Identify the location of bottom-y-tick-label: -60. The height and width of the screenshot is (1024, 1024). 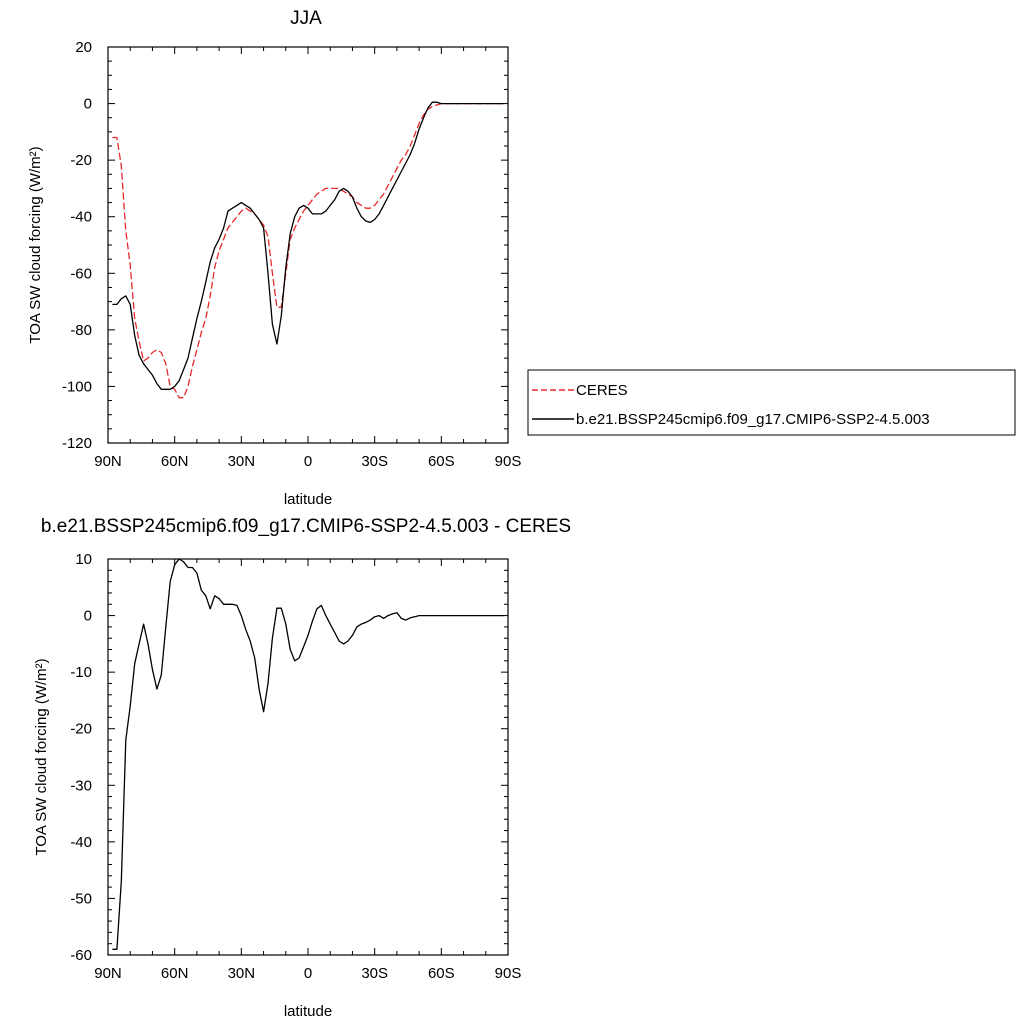
(81, 955).